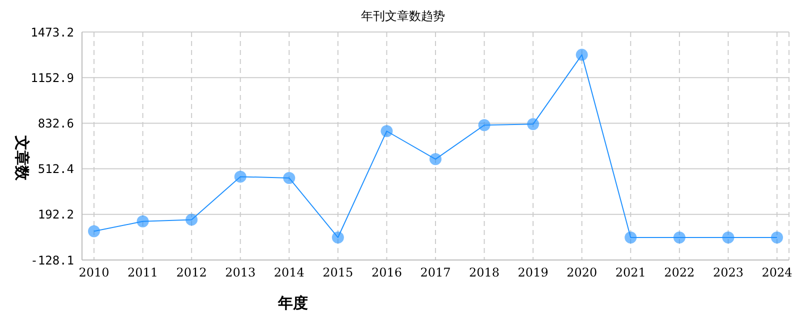 The image size is (806, 330). Describe the element at coordinates (777, 273) in the screenshot. I see `x-tick-label: 2024` at that location.